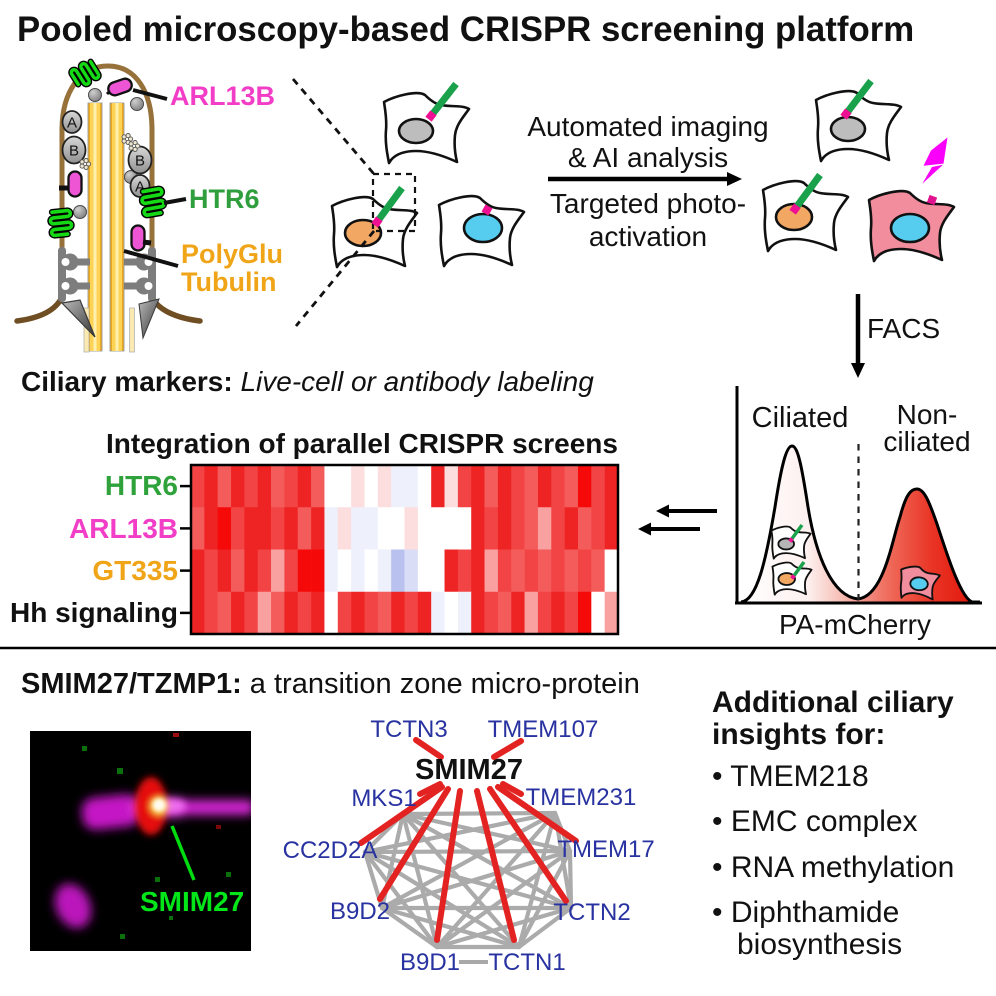 Image resolution: width=996 pixels, height=996 pixels. I want to click on svg-text: B9D2, so click(360, 911).